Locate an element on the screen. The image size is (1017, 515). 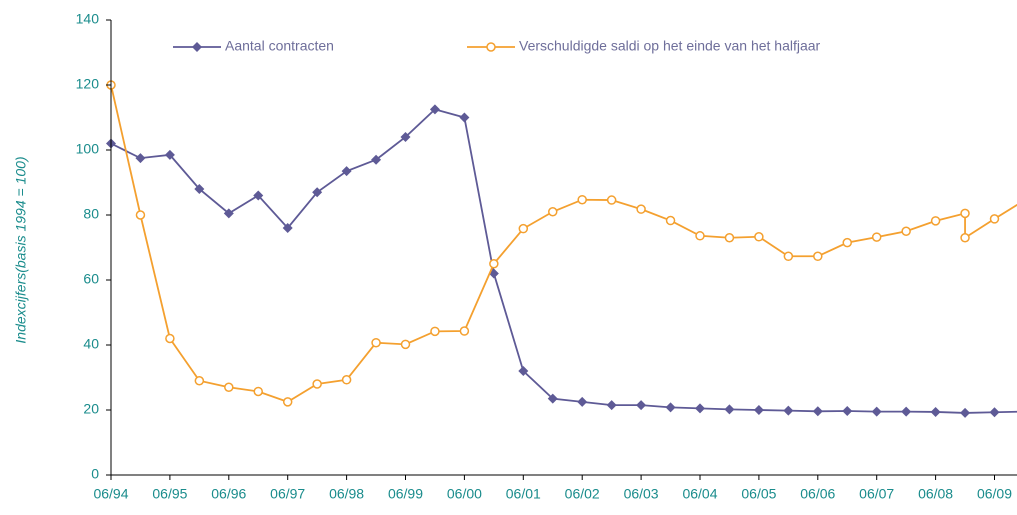
y-axis-label: Indexcijfers(basis 1994 = 100) is located at coordinates (21, 249).